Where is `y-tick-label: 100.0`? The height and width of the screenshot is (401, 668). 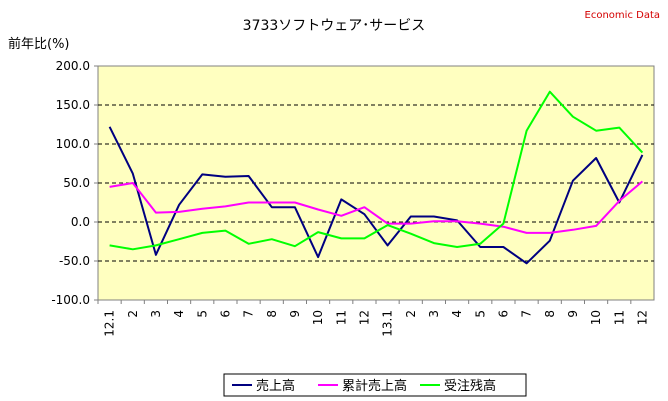
y-tick-label: 100.0 is located at coordinates (73, 144).